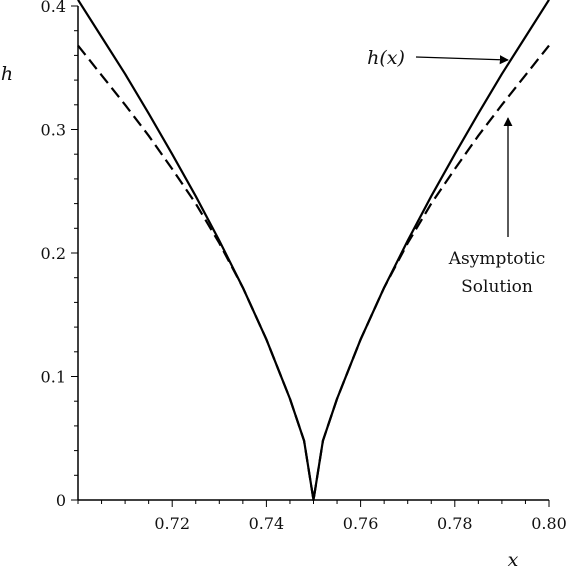  I want to click on y-tick-label: 0.4, so click(53, 8).